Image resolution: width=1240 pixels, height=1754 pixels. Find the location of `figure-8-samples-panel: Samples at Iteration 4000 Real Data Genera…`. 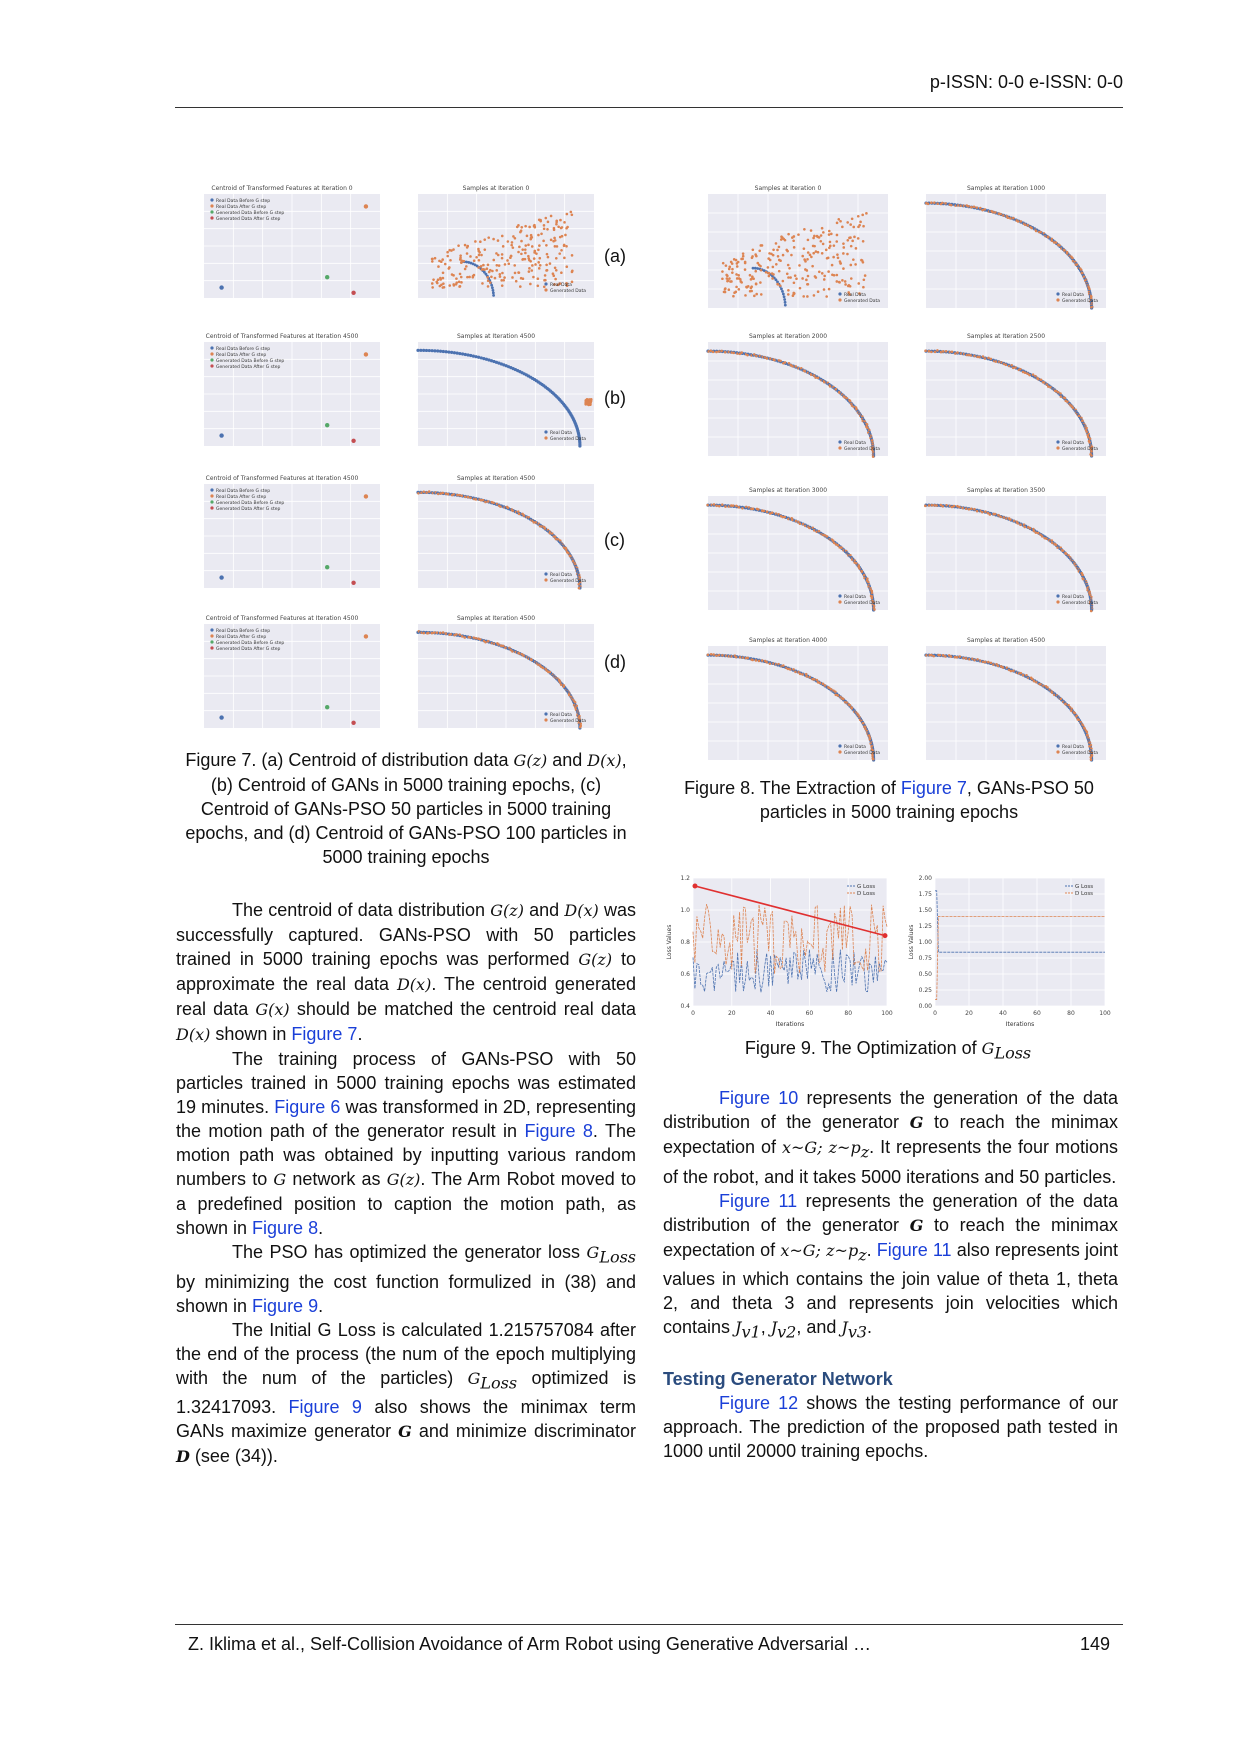

figure-8-samples-panel: Samples at Iteration 4000 Real Data Genera… is located at coordinates (788, 703).